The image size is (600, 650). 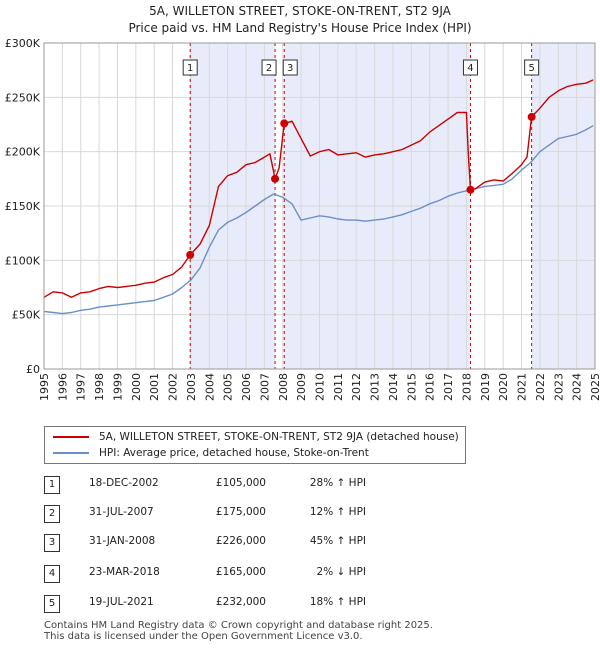 I want to click on sale-price: £232,000, so click(x=240, y=602).